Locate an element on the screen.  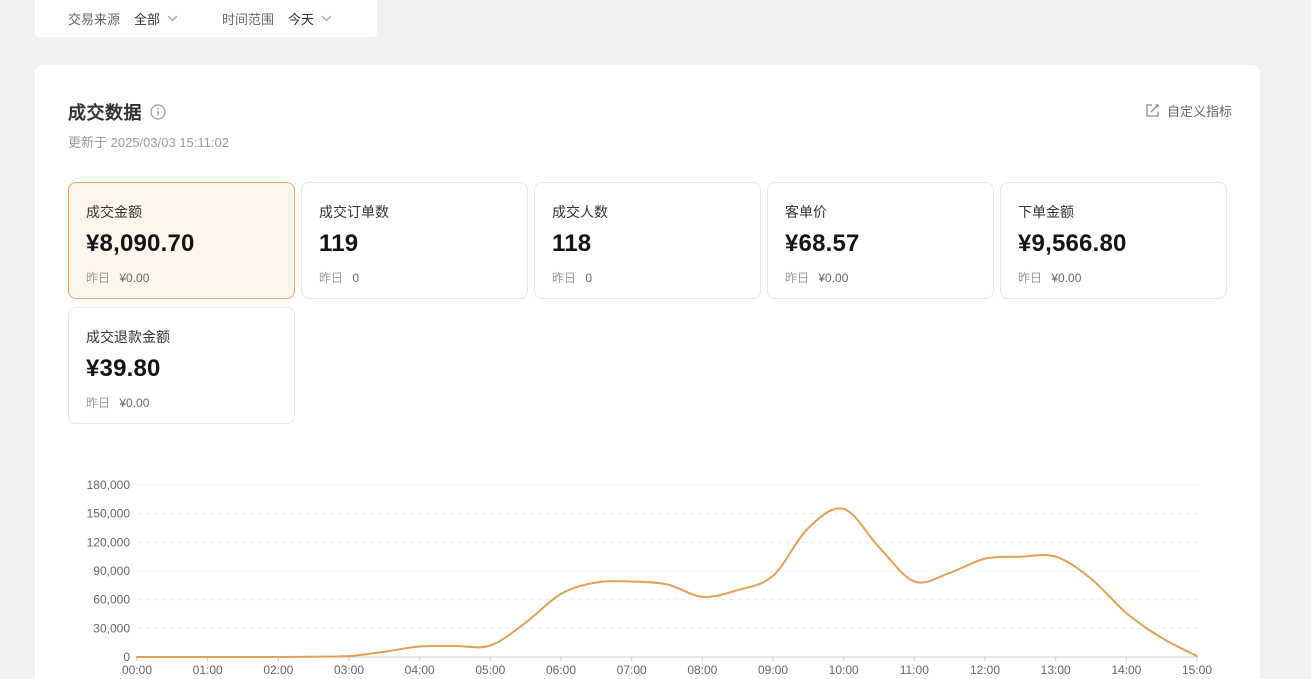
time-range-dropdown: 时间范围 今天 is located at coordinates (277, 18).